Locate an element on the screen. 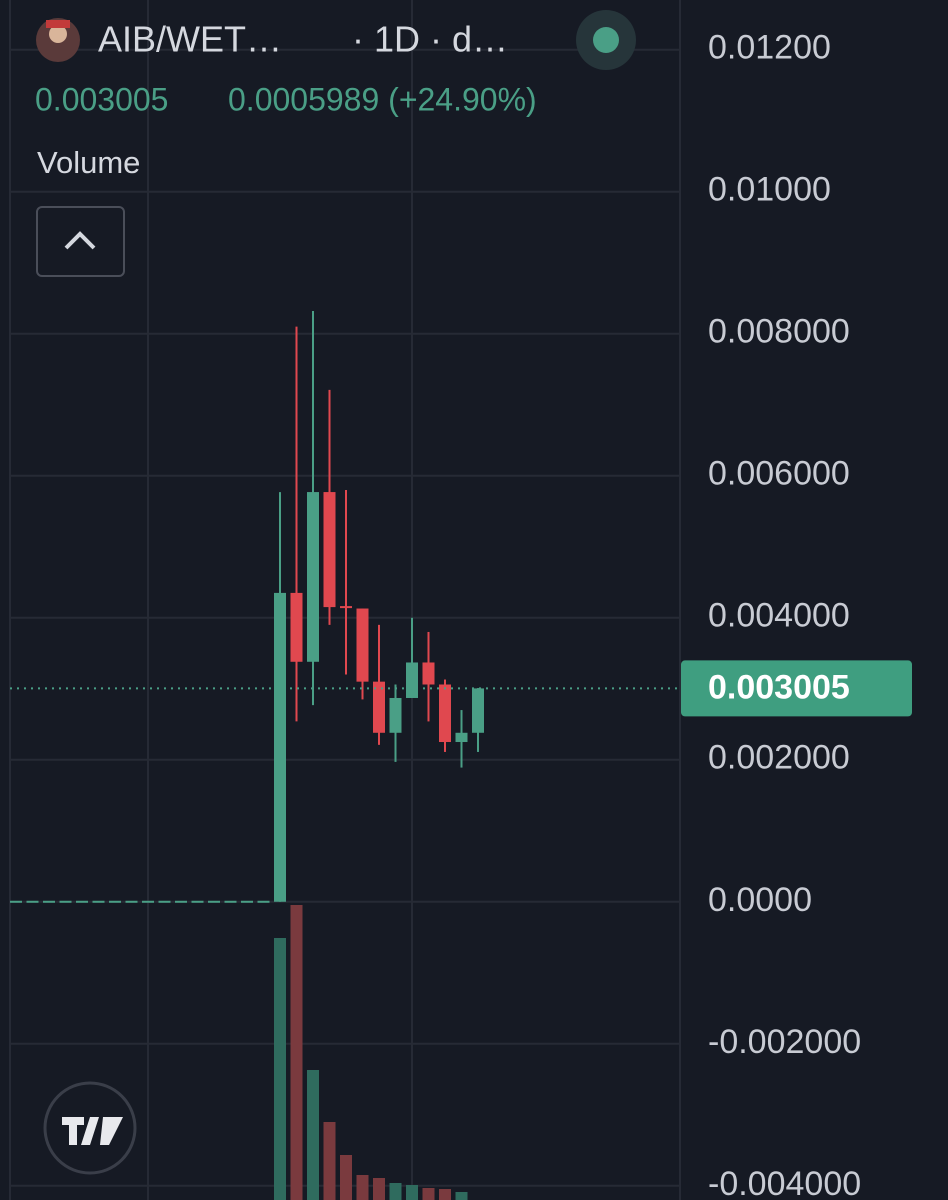 This screenshot has width=948, height=1200. y-tick-label: -0.002000 is located at coordinates (784, 1042).